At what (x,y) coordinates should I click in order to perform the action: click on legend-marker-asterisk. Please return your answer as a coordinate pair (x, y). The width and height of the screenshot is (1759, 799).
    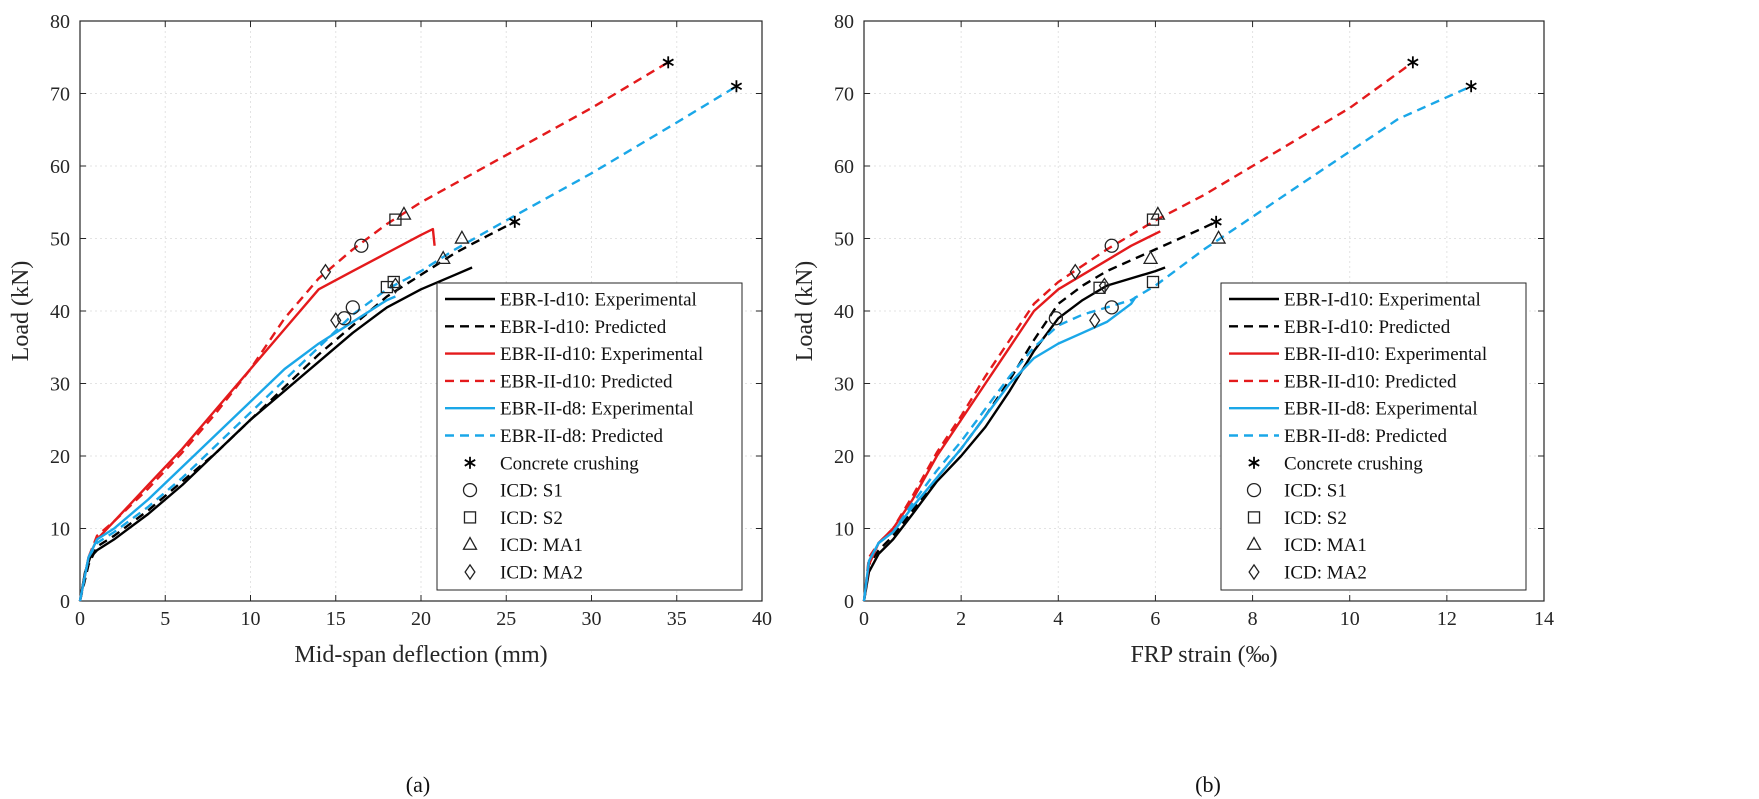
    Looking at the image, I should click on (1254, 462).